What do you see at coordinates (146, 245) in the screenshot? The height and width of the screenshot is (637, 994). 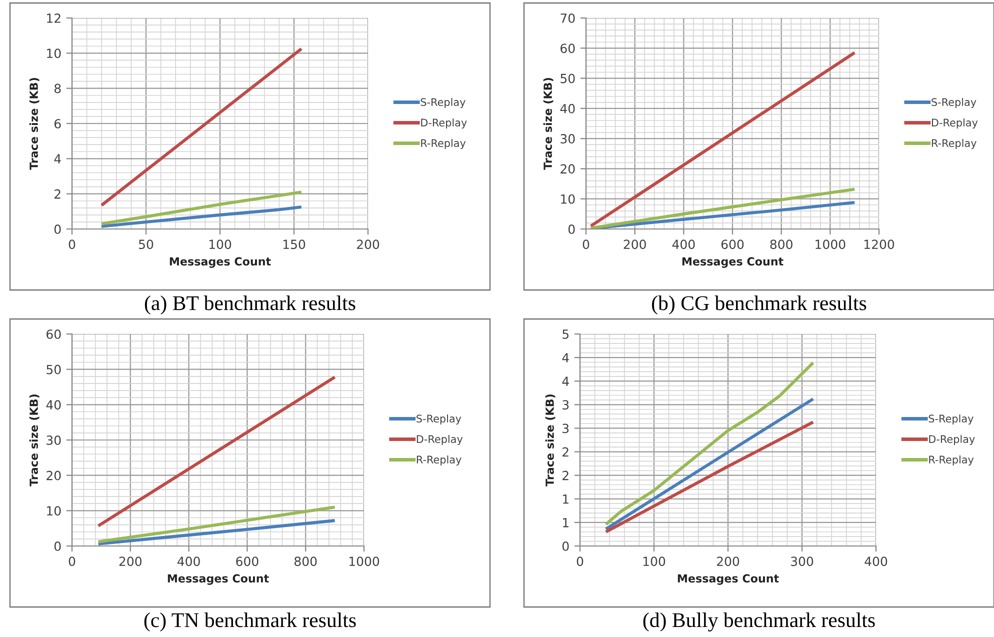 I see `x-tick-label: 50` at bounding box center [146, 245].